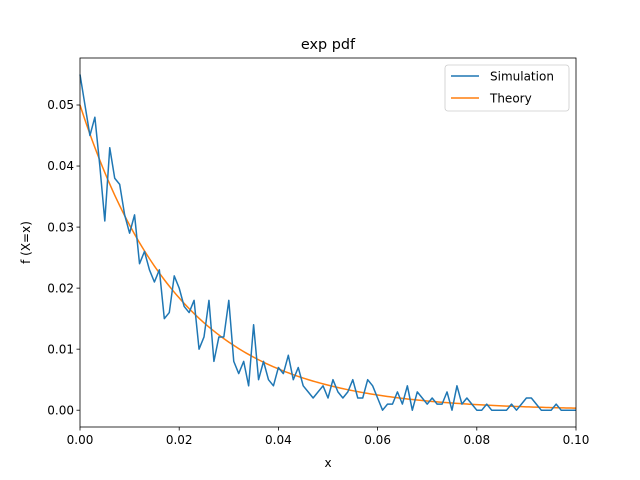  Describe the element at coordinates (80, 440) in the screenshot. I see `x-tick-label: 0.00` at that location.